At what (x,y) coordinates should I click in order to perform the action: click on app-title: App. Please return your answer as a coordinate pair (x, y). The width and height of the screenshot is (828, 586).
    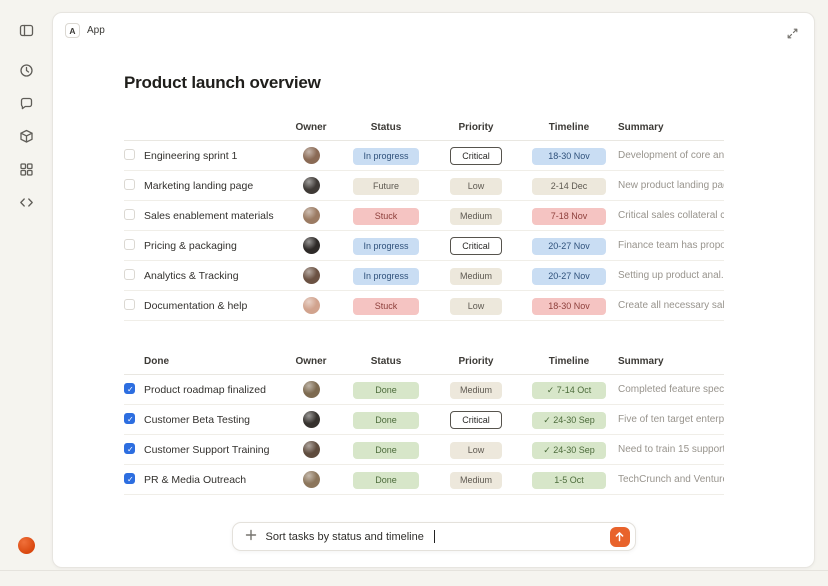
    Looking at the image, I should click on (96, 30).